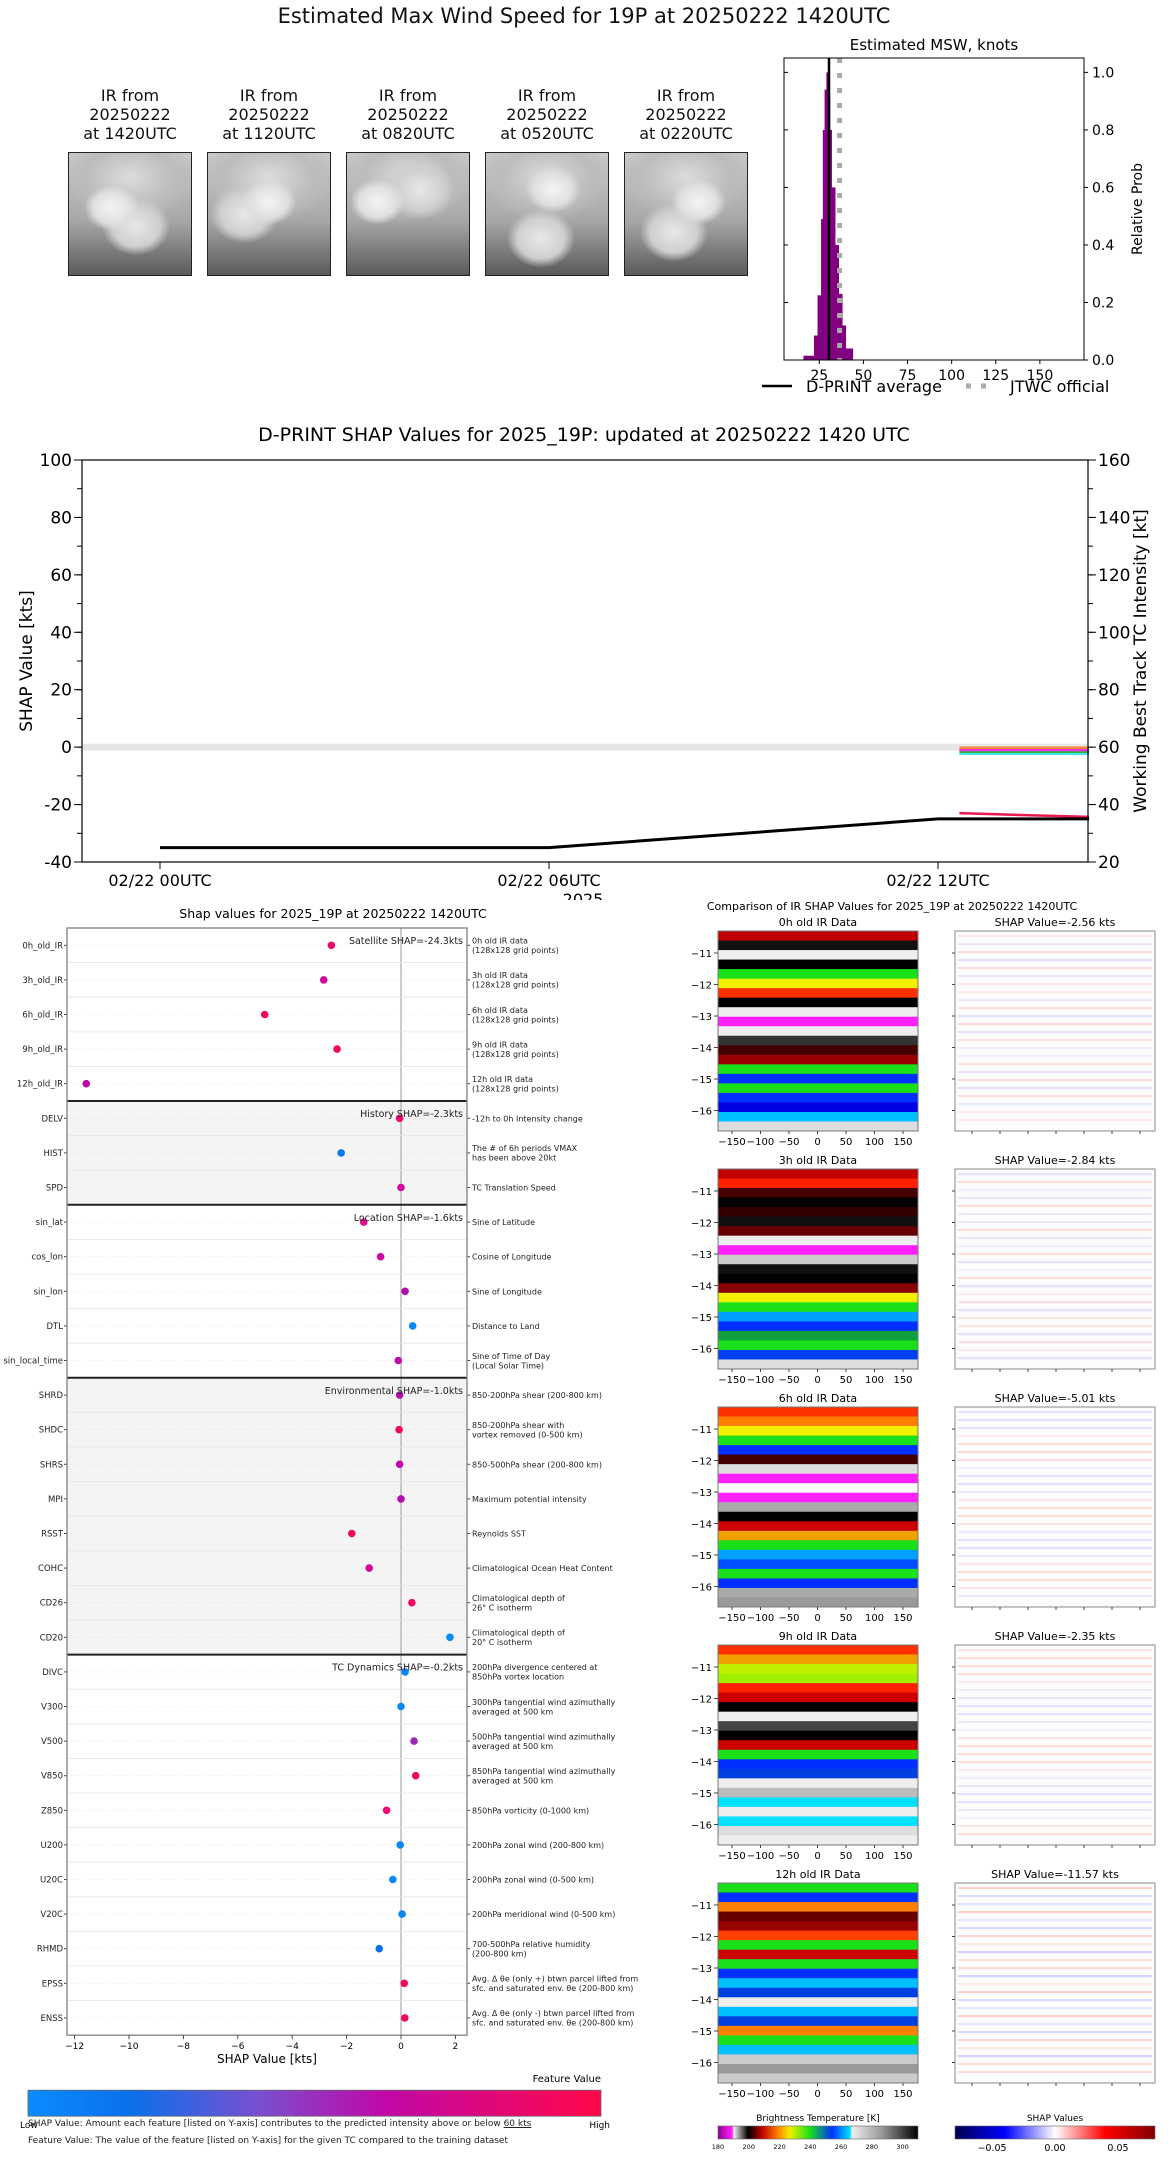 The width and height of the screenshot is (1168, 2158). I want to click on group-shap-label: Environmental SHAP=-1.0kts, so click(394, 1391).